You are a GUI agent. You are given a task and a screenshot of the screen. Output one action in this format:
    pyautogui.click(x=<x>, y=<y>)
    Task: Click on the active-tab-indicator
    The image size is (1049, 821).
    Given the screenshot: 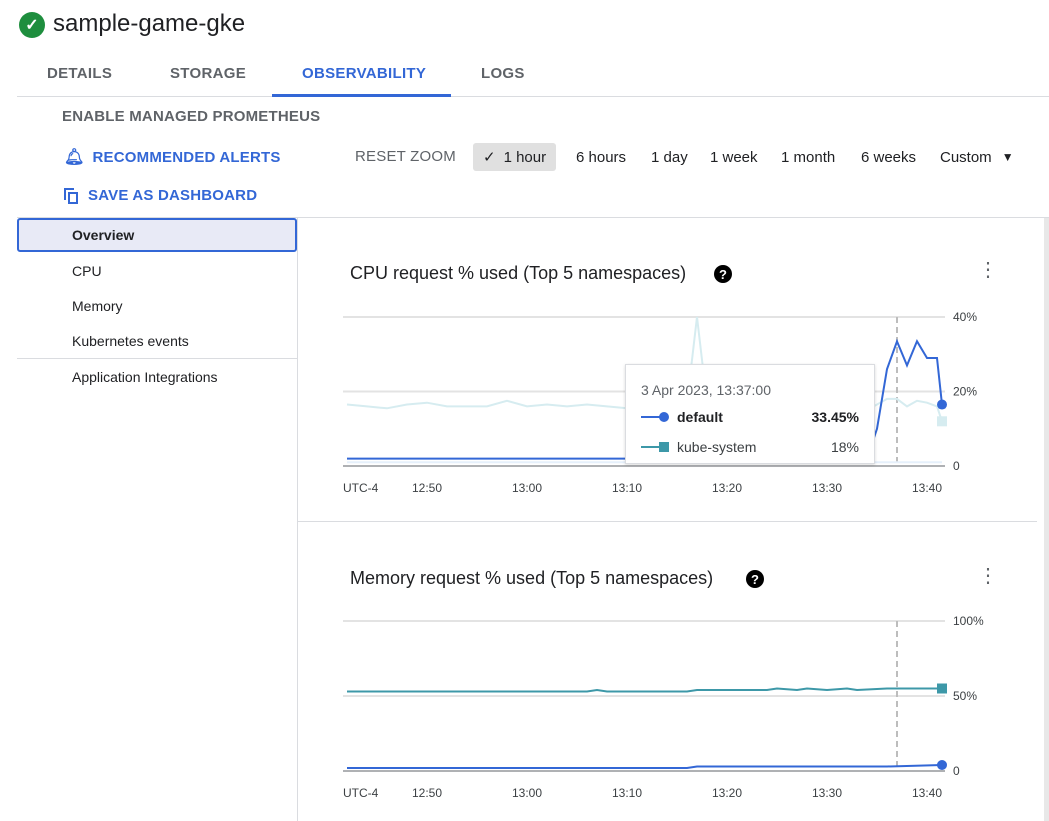 What is the action you would take?
    pyautogui.click(x=361, y=95)
    